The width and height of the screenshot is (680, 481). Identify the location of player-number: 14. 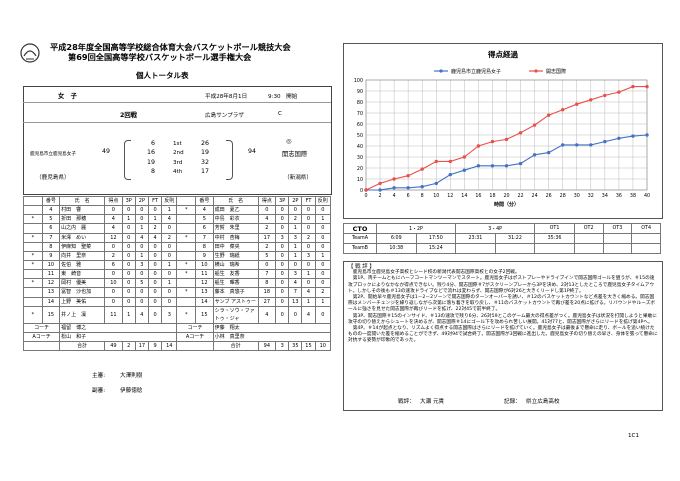
(204, 301).